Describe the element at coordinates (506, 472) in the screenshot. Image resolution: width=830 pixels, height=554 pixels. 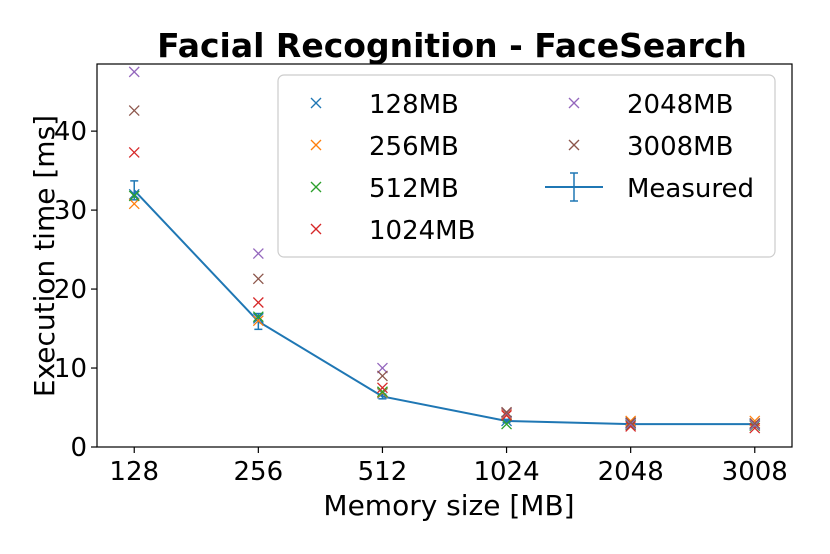
I see `x-tick-label: 1024` at that location.